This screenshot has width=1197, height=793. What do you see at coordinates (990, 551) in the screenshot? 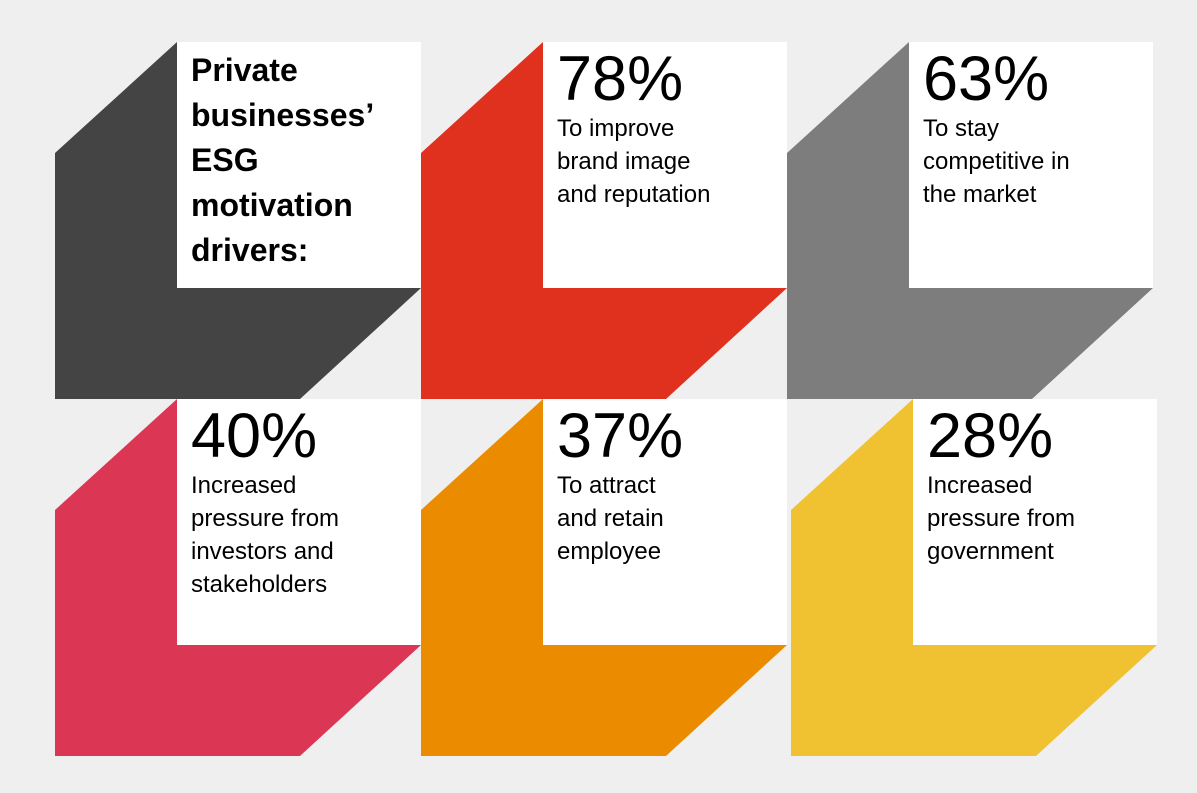
I see `driver-description-line: government` at bounding box center [990, 551].